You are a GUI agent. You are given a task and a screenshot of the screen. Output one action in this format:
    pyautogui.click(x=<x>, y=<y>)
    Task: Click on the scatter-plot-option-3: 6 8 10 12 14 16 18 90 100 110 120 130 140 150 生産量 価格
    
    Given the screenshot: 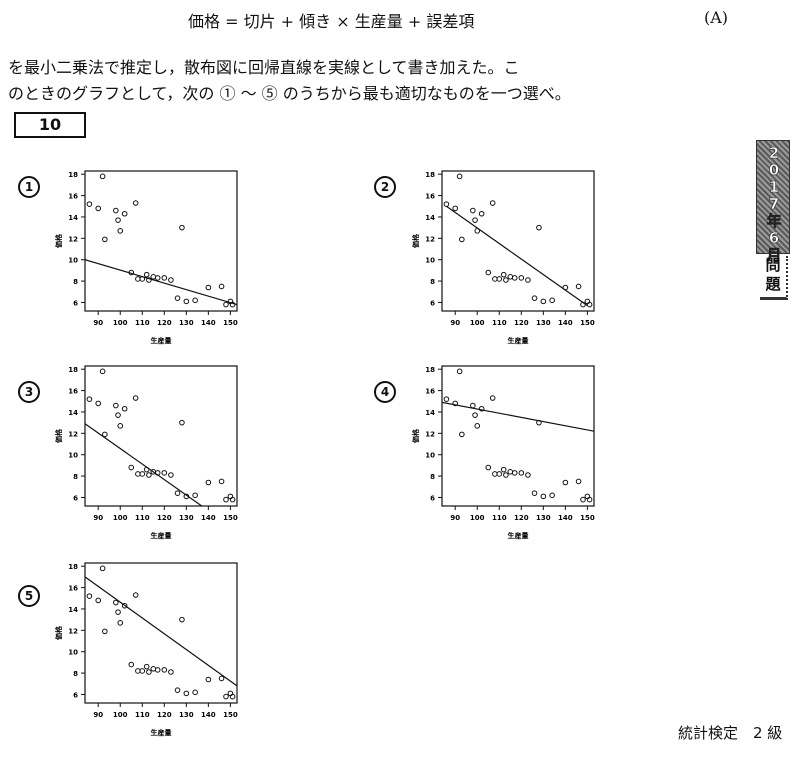 What is the action you would take?
    pyautogui.click(x=146, y=452)
    